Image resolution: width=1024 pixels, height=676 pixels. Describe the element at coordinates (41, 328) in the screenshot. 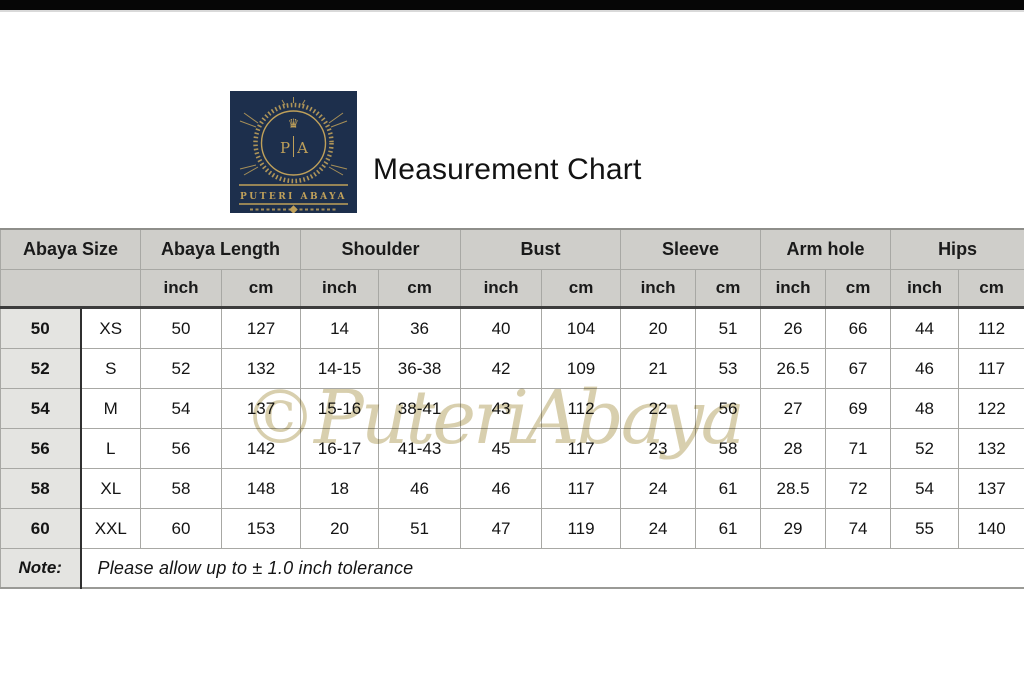

I see `size-number: 50` at that location.